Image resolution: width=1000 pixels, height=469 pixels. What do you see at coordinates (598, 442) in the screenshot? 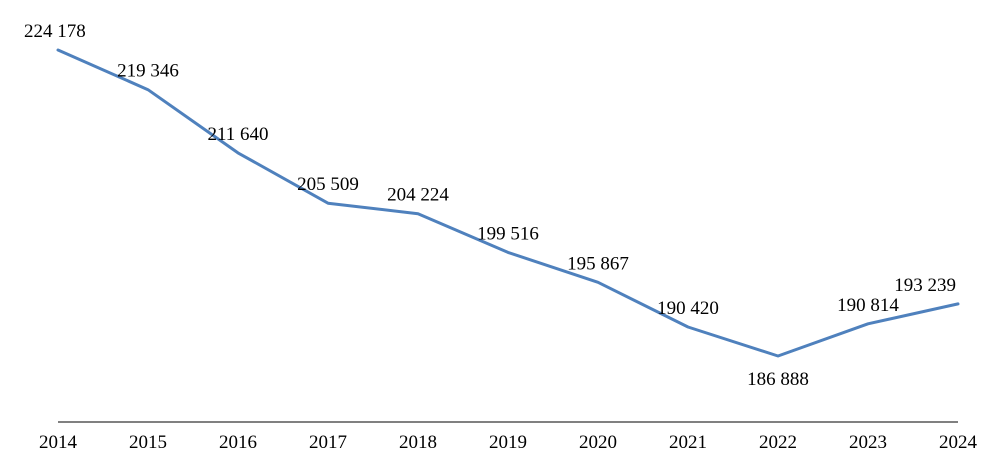
I see `x-tick-label: 2020` at bounding box center [598, 442].